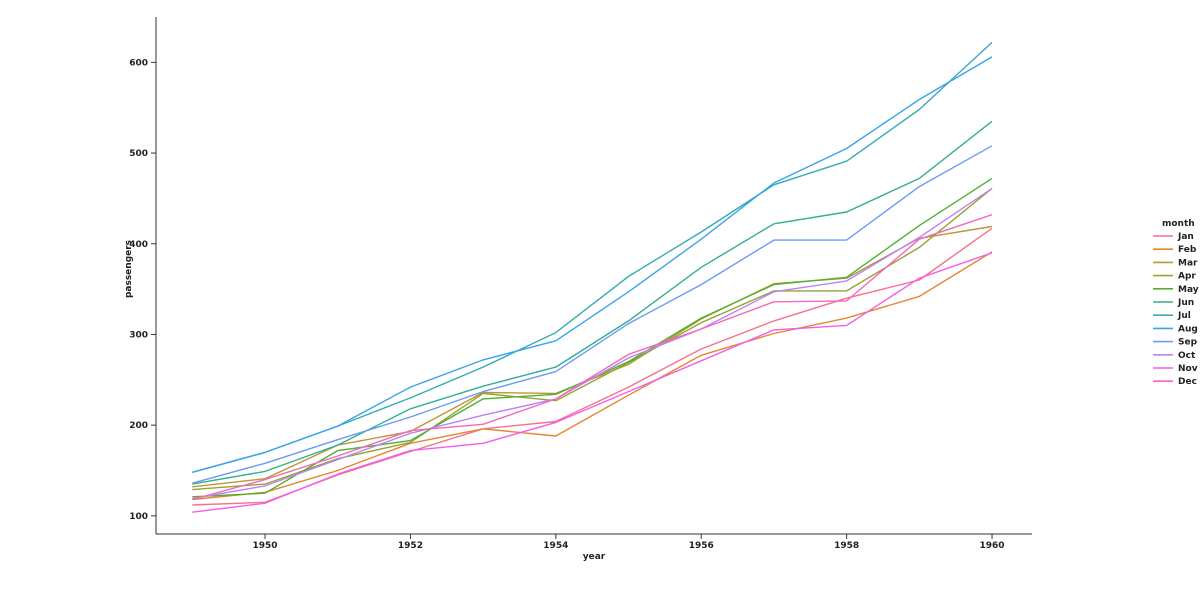  I want to click on y-axis-ticks: 100 200 300 400 500 600, so click(142, 290).